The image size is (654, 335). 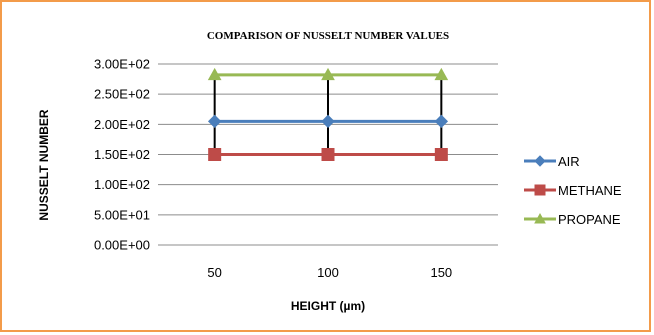 What do you see at coordinates (569, 161) in the screenshot?
I see `legend-label-air: AIR` at bounding box center [569, 161].